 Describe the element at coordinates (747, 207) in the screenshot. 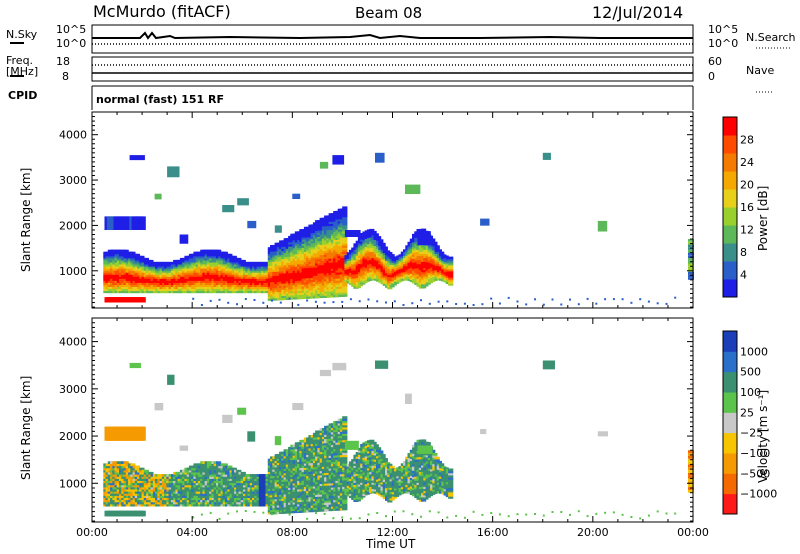

I see `colorbar-tick-label: 16` at that location.